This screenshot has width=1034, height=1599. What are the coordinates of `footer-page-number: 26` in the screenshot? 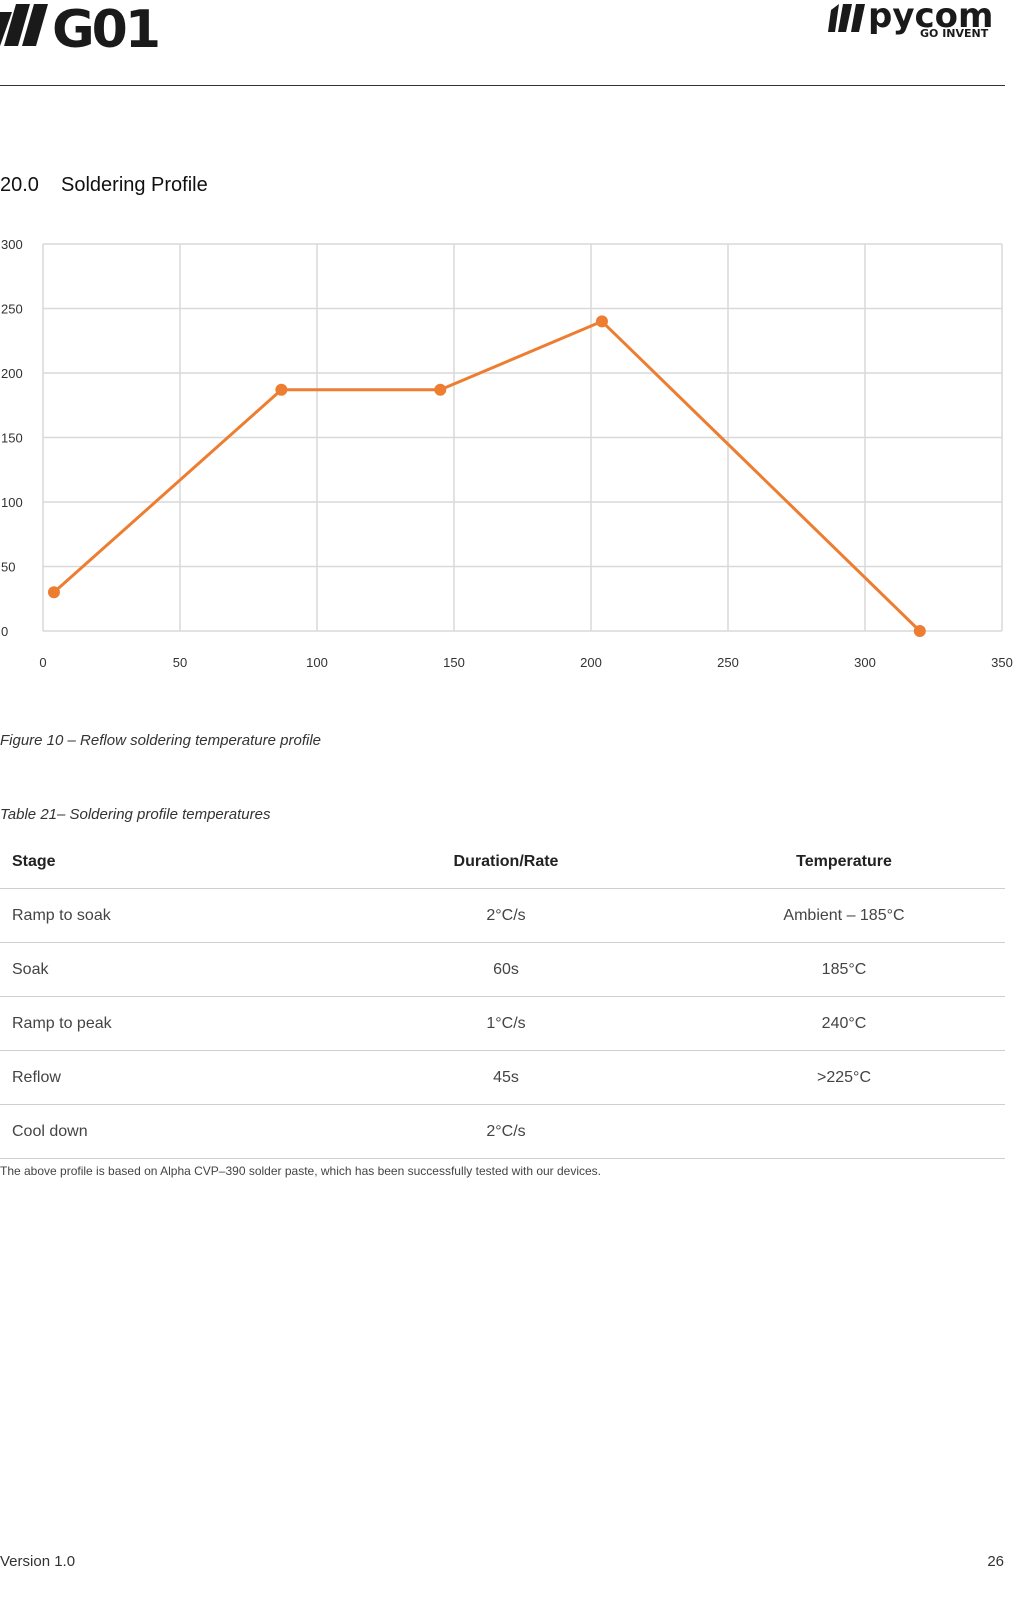 It's located at (995, 1561).